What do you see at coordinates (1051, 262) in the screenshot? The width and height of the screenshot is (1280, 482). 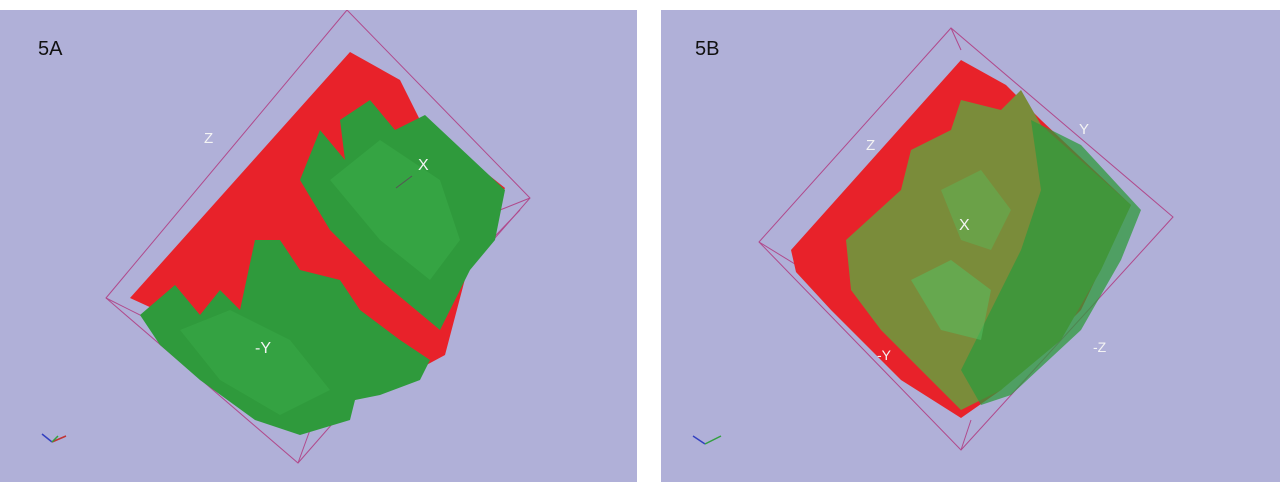 I see `green-phase-region` at bounding box center [1051, 262].